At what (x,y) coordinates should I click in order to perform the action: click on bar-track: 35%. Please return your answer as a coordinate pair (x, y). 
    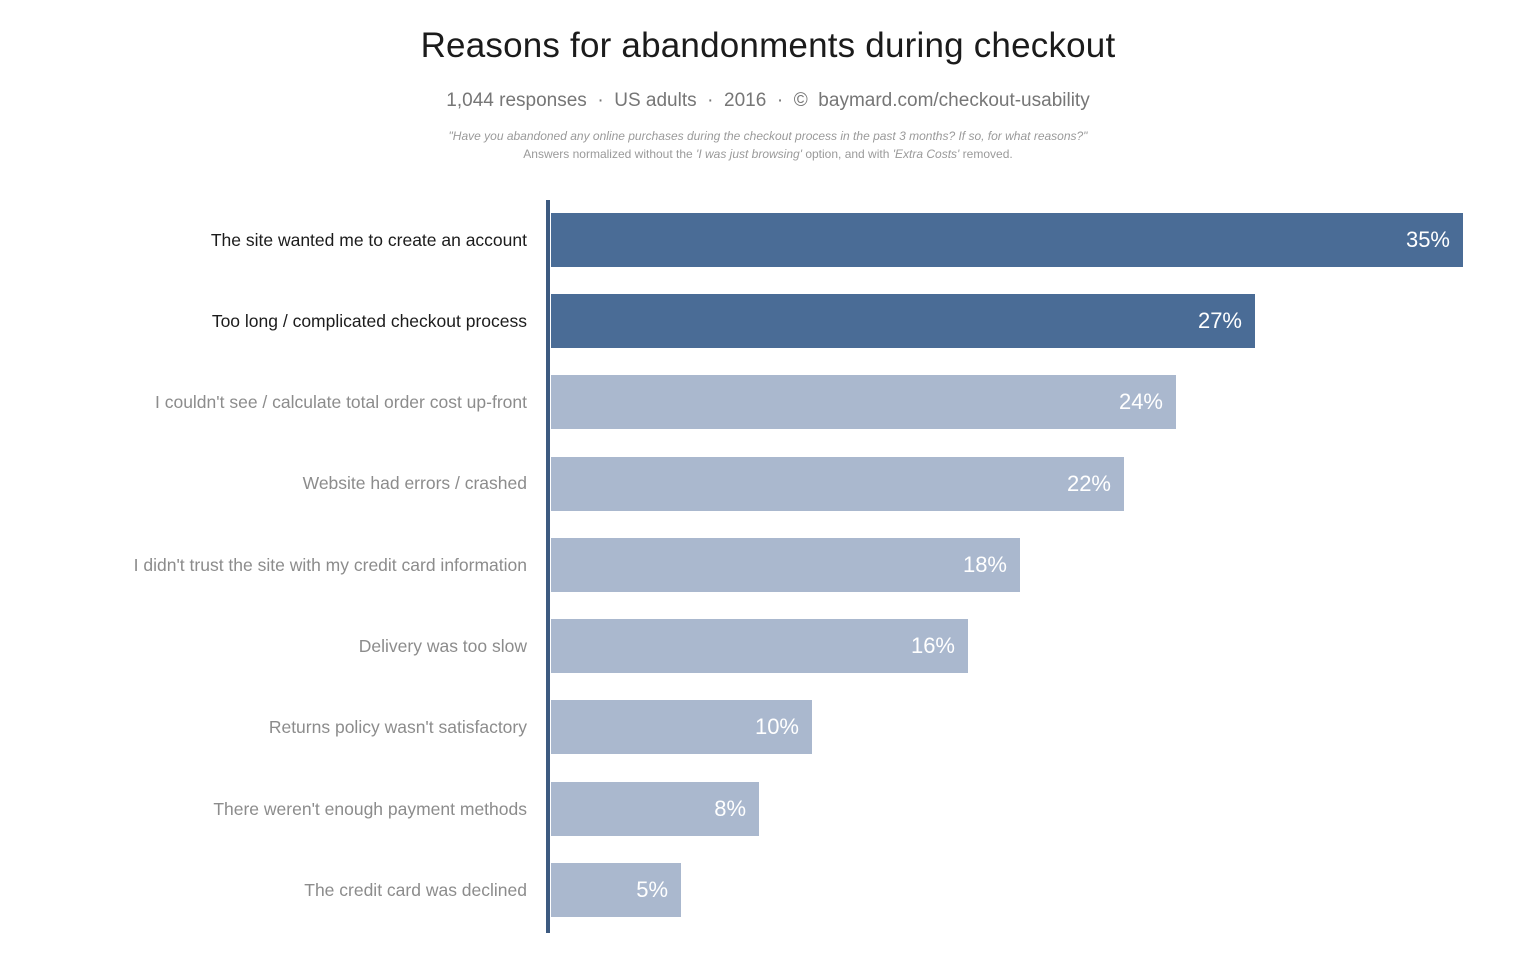
    Looking at the image, I should click on (1031, 239).